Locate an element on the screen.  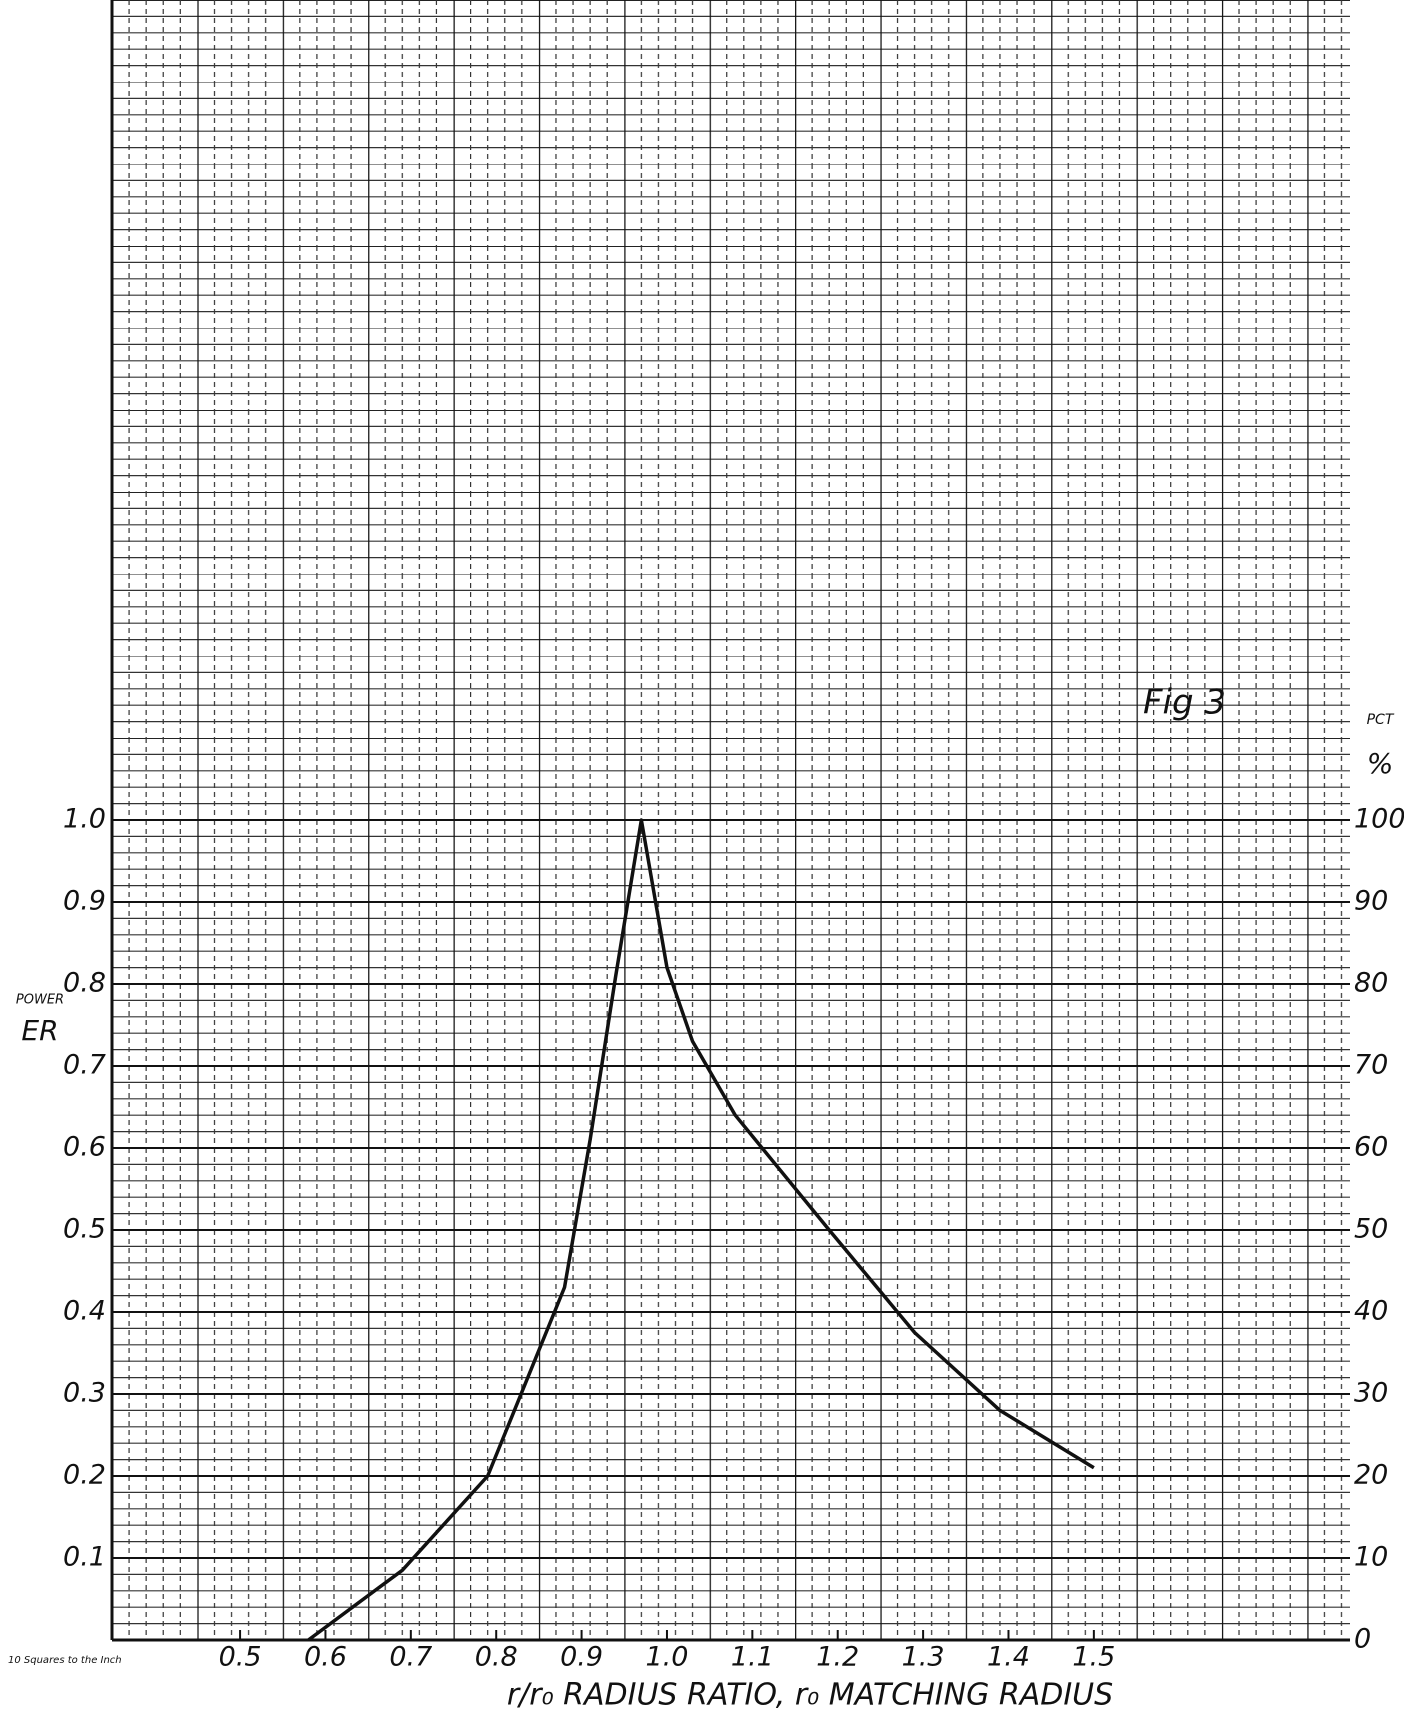
y-axis-title-small: POWER is located at coordinates (40, 1000).